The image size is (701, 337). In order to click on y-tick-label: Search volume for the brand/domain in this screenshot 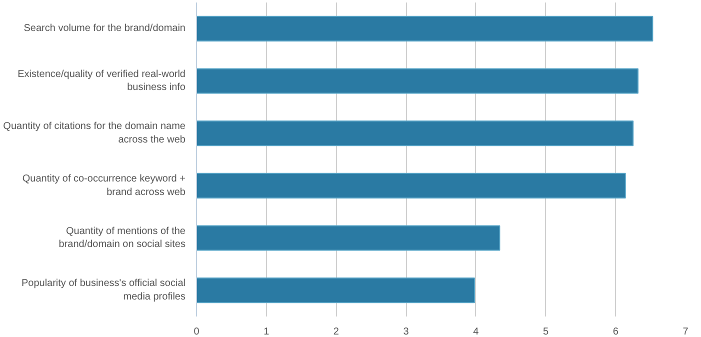, I will do `click(105, 28)`.